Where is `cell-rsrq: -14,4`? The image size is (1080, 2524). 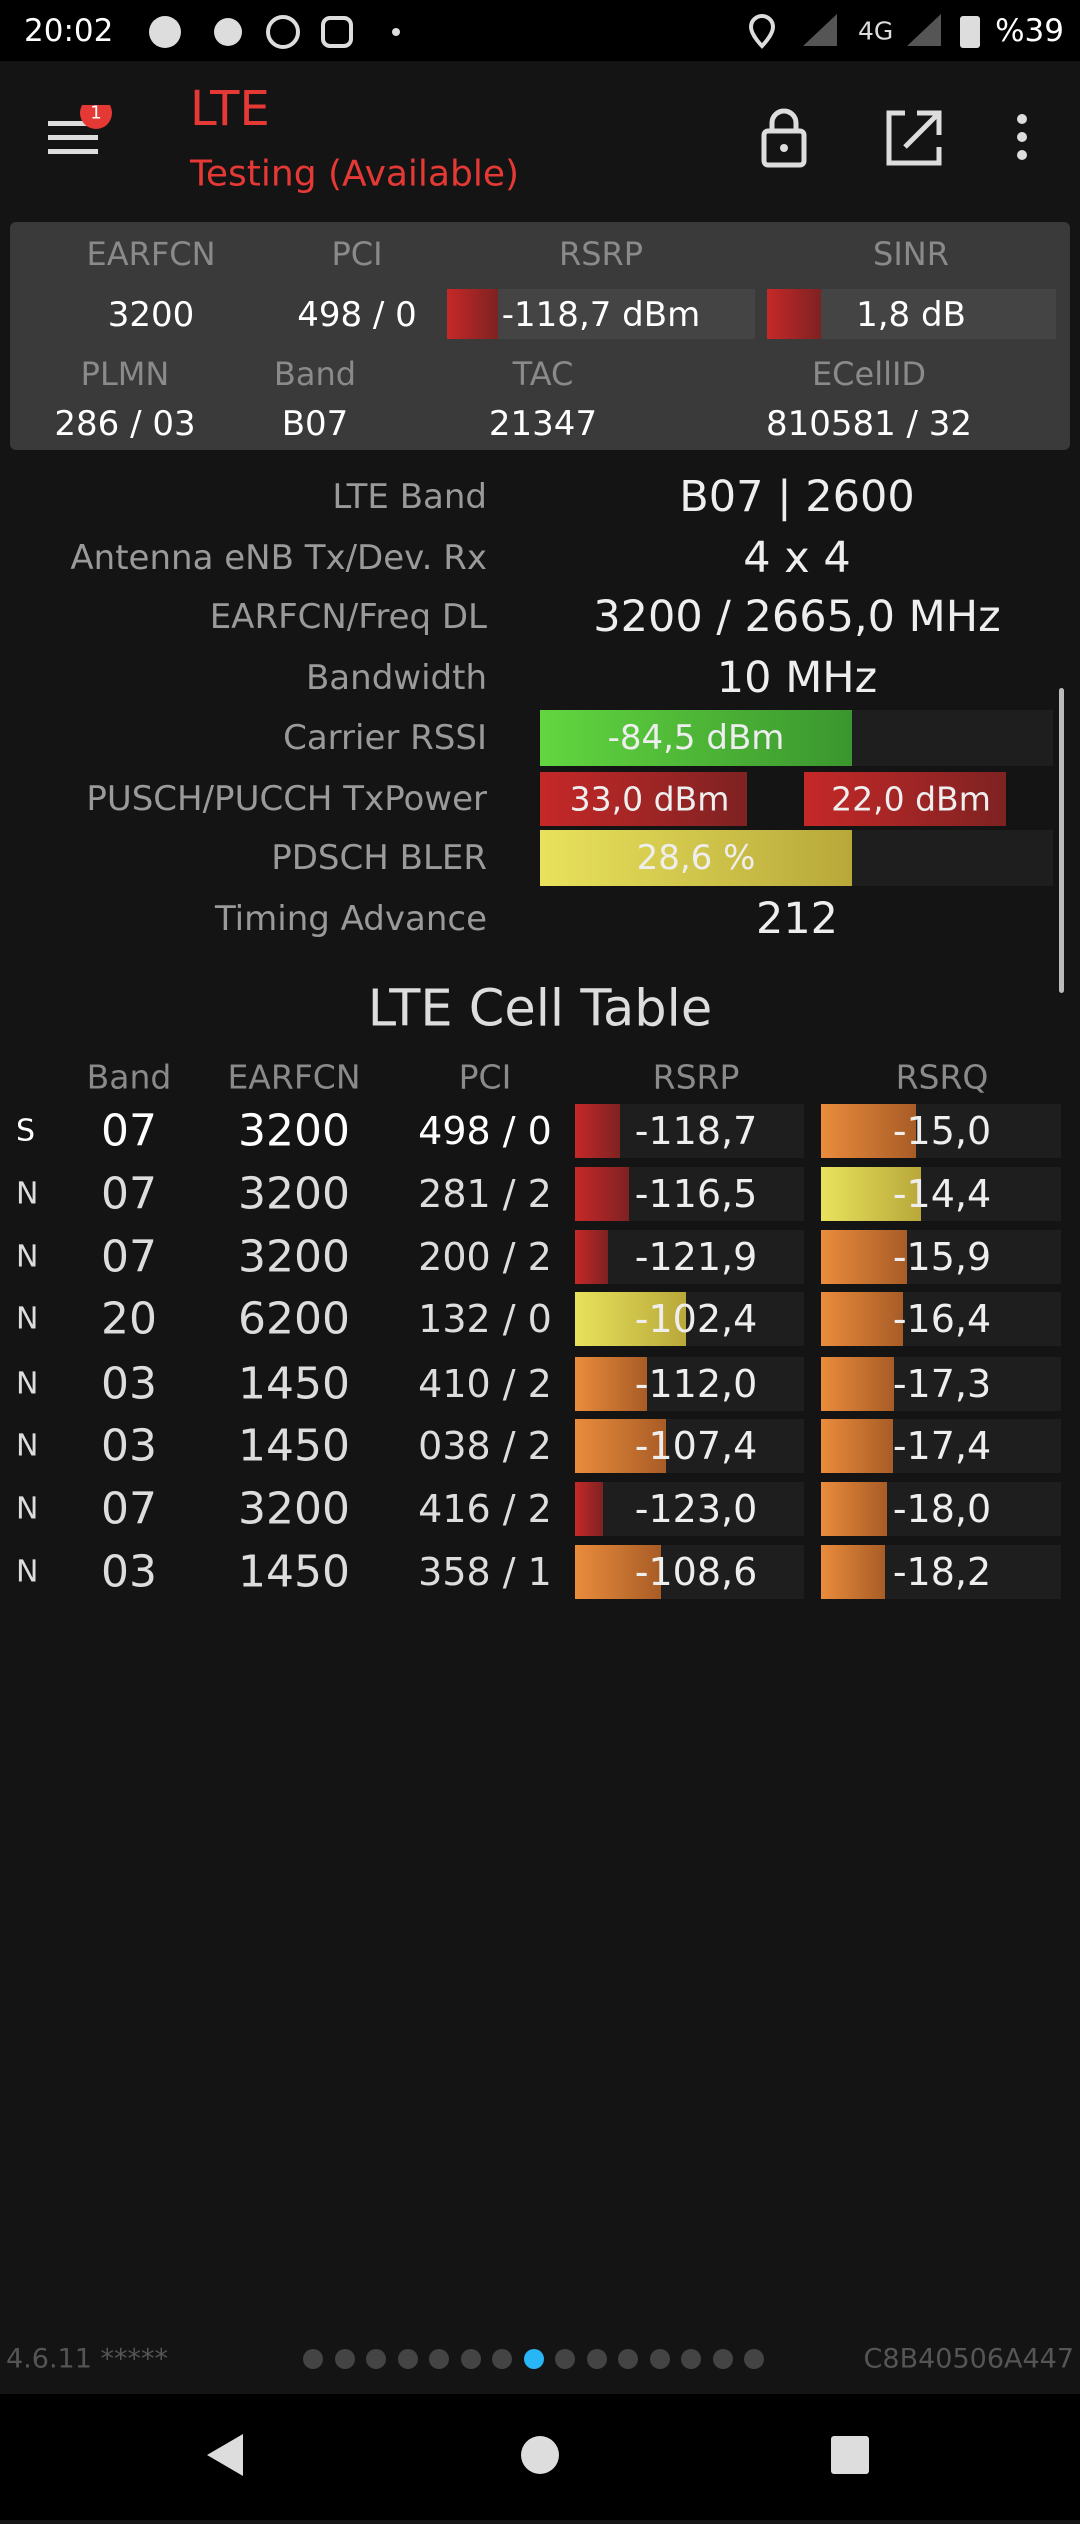 cell-rsrq: -14,4 is located at coordinates (942, 1194).